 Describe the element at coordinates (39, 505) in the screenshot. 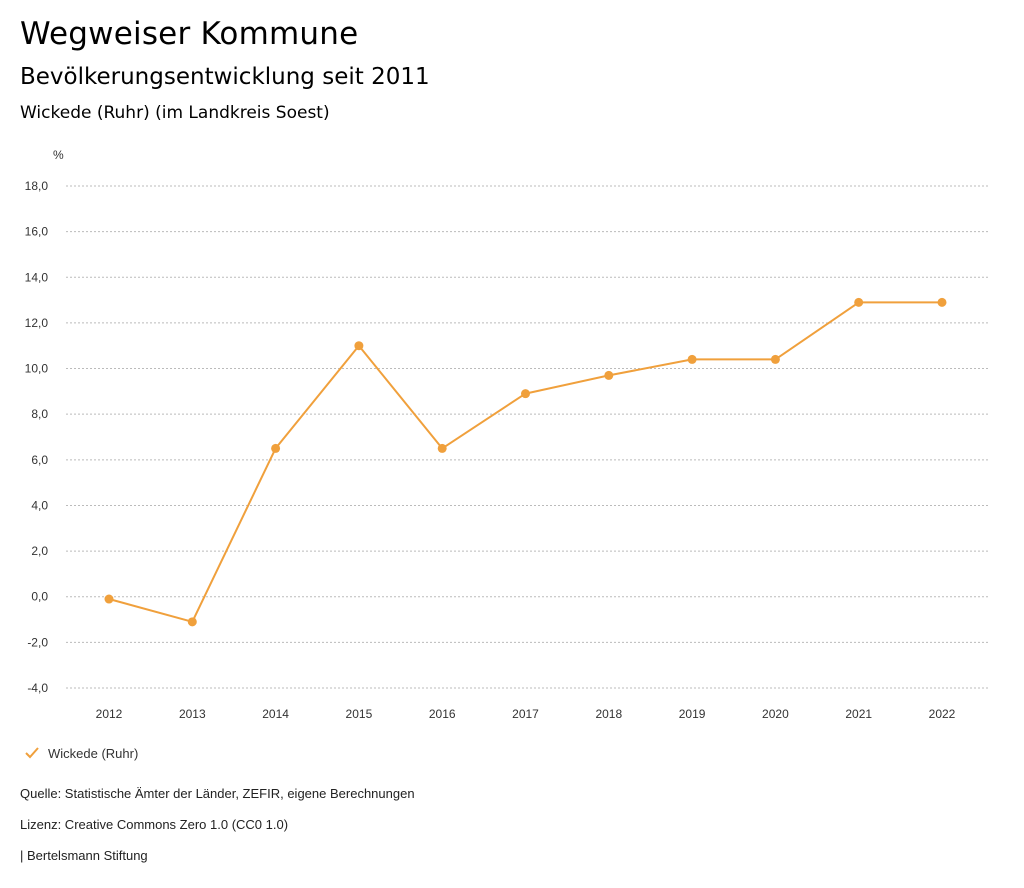

I see `y-tick-label: 4,0` at that location.